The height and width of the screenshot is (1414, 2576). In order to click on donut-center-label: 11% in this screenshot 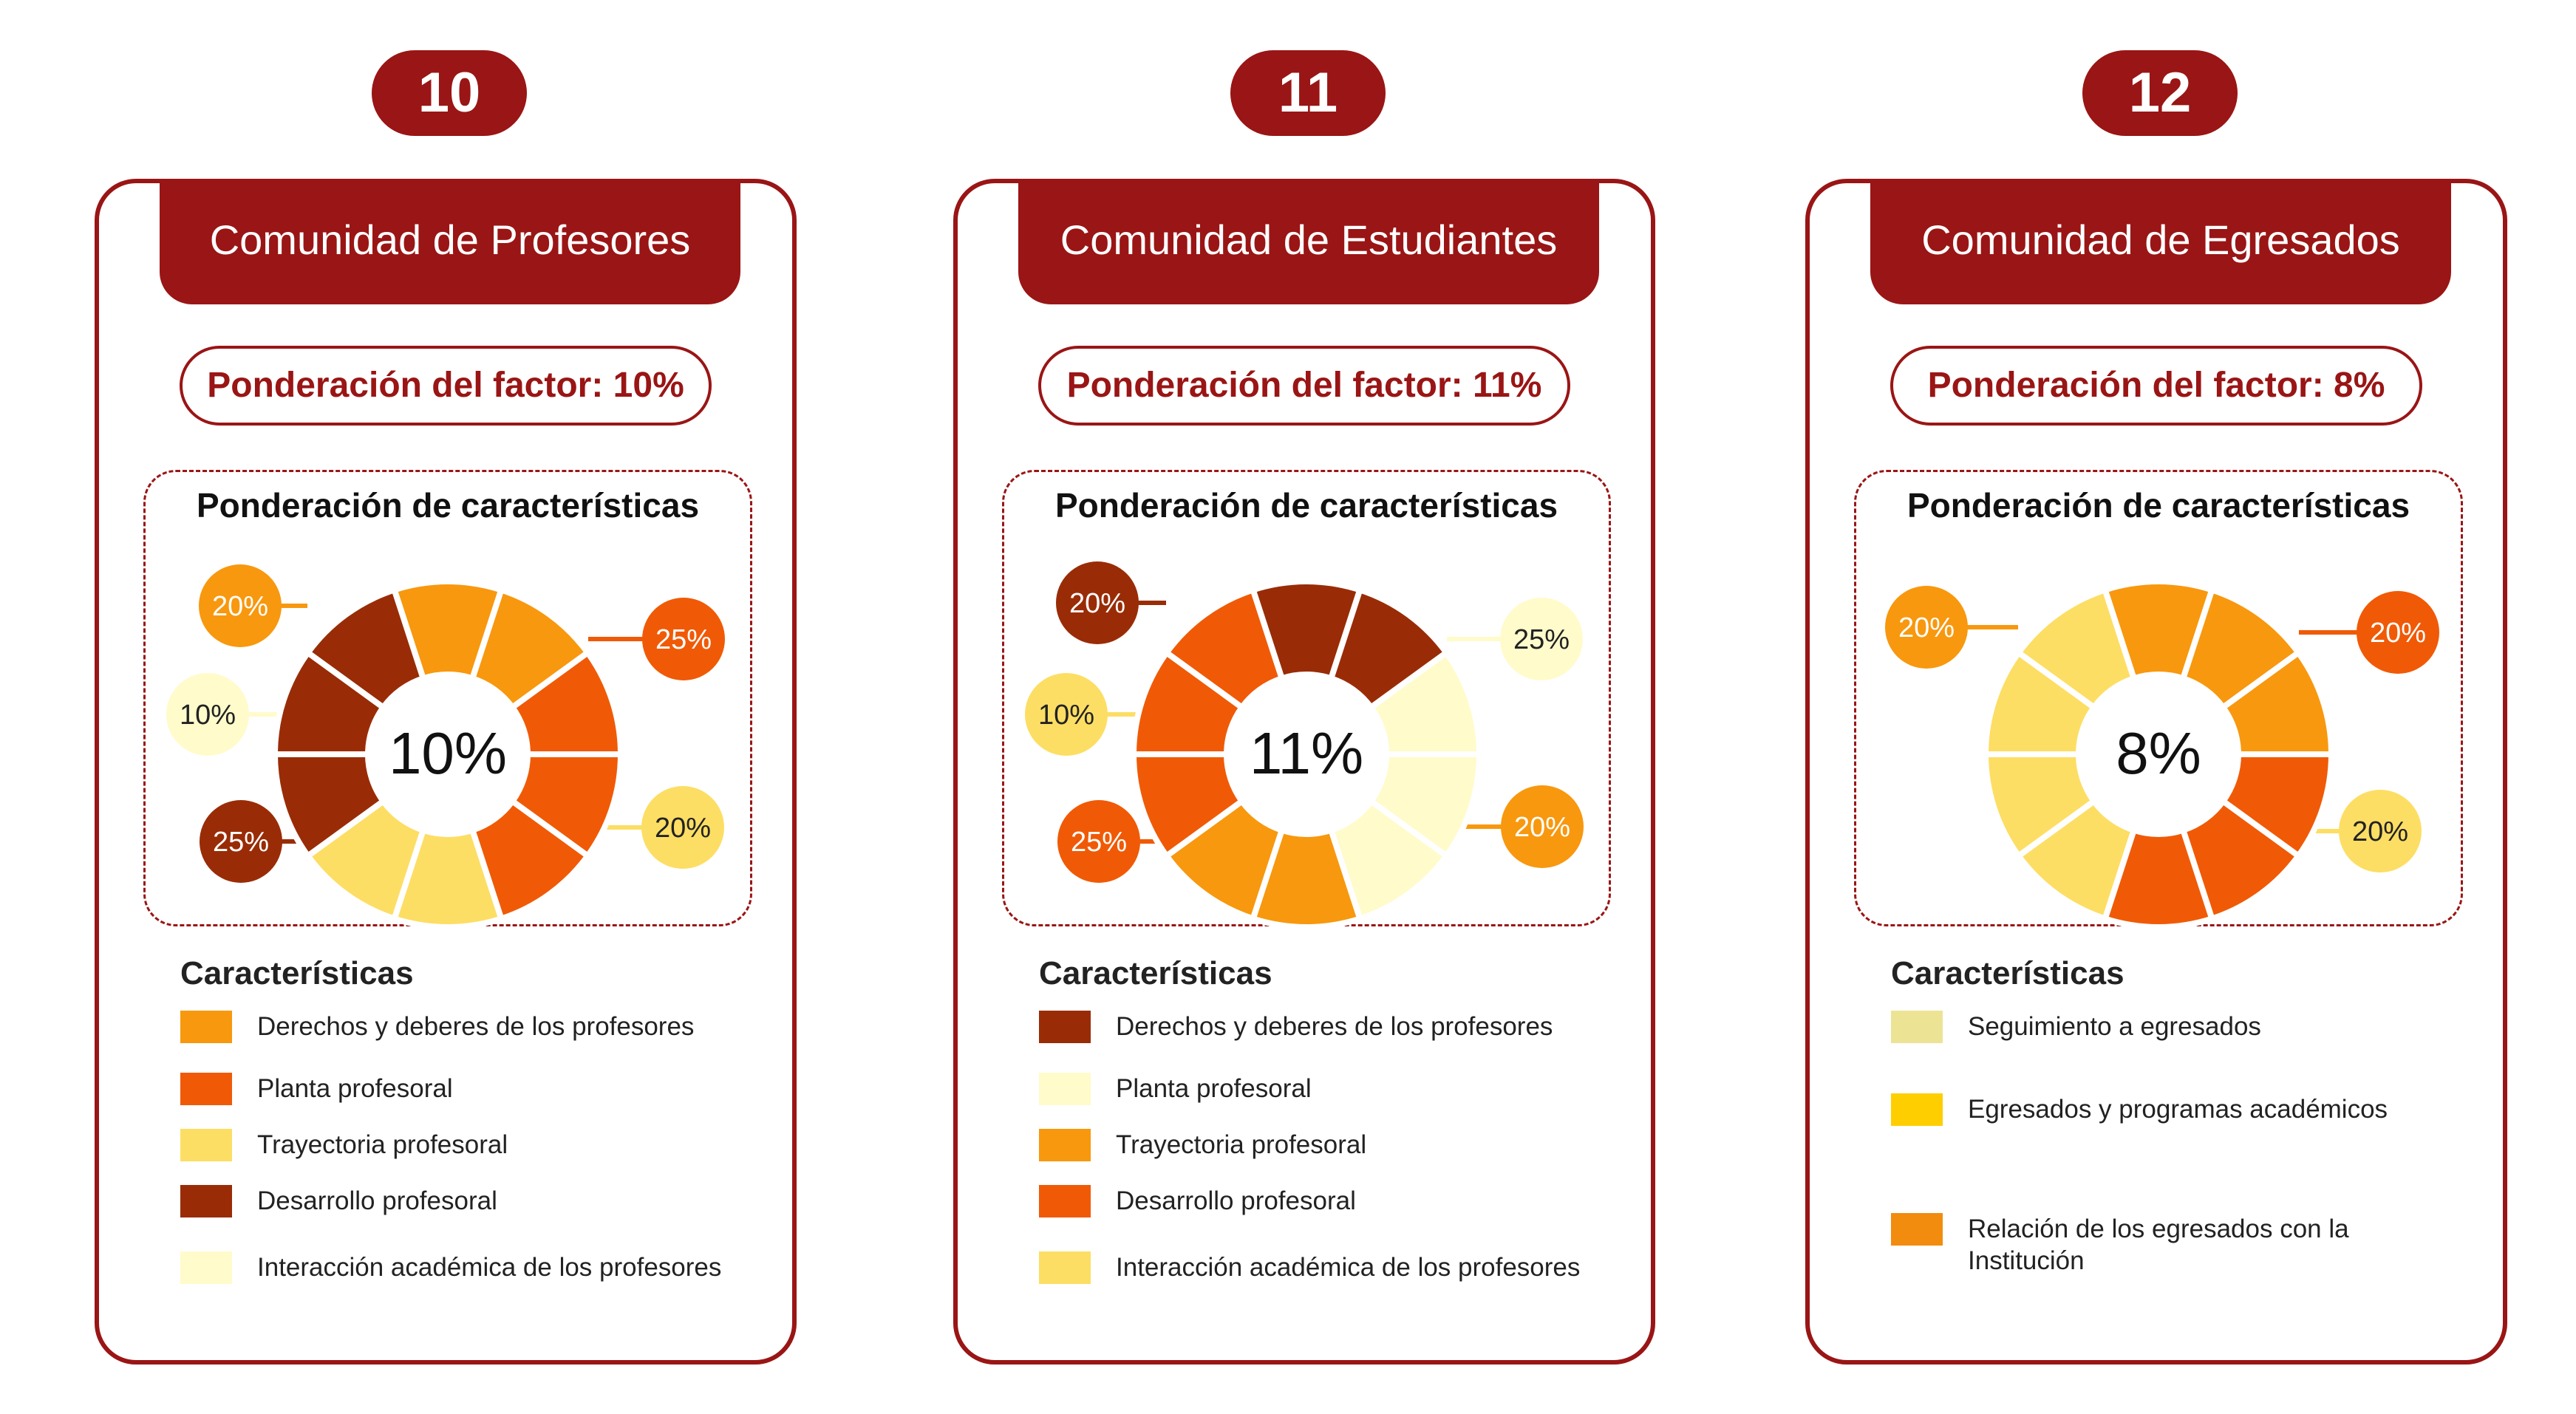, I will do `click(1306, 753)`.